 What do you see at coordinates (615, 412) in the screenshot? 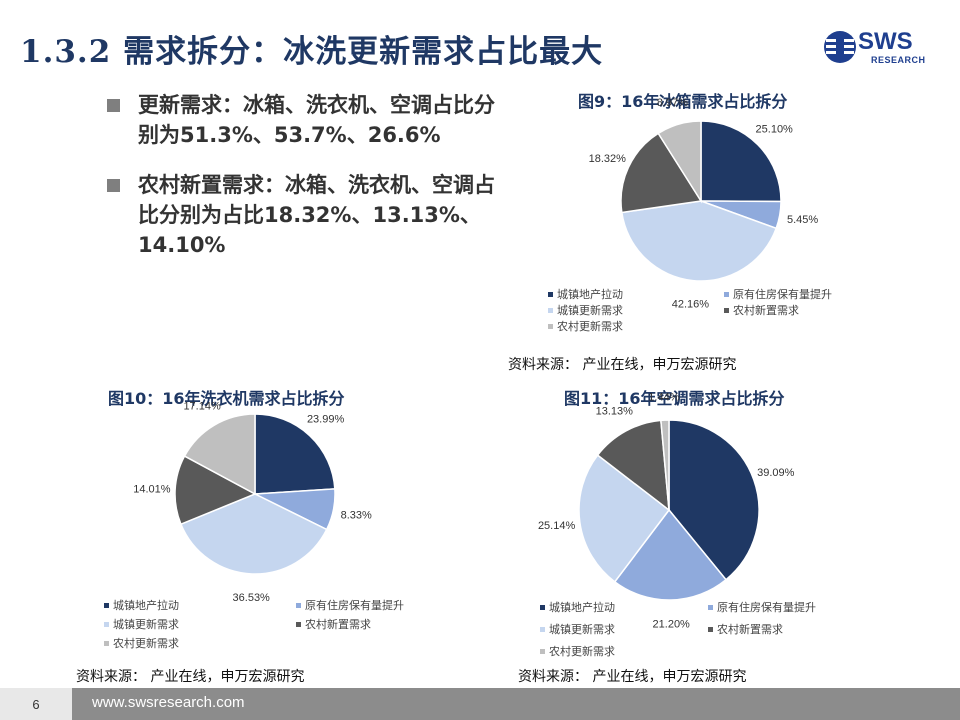
I see `slice-data-label: 13.13%` at bounding box center [615, 412].